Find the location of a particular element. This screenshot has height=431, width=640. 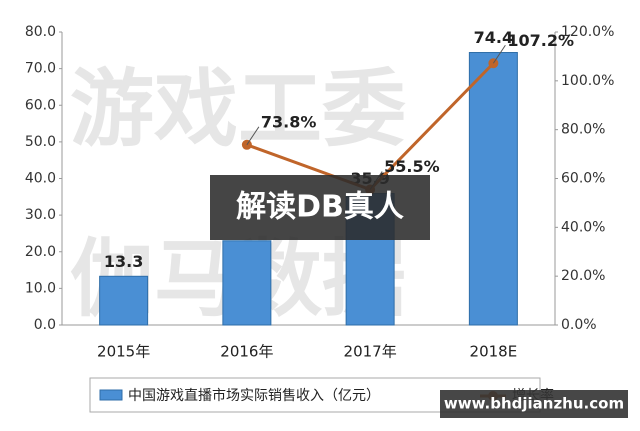

bar-value-label: 13.3 is located at coordinates (123, 261).